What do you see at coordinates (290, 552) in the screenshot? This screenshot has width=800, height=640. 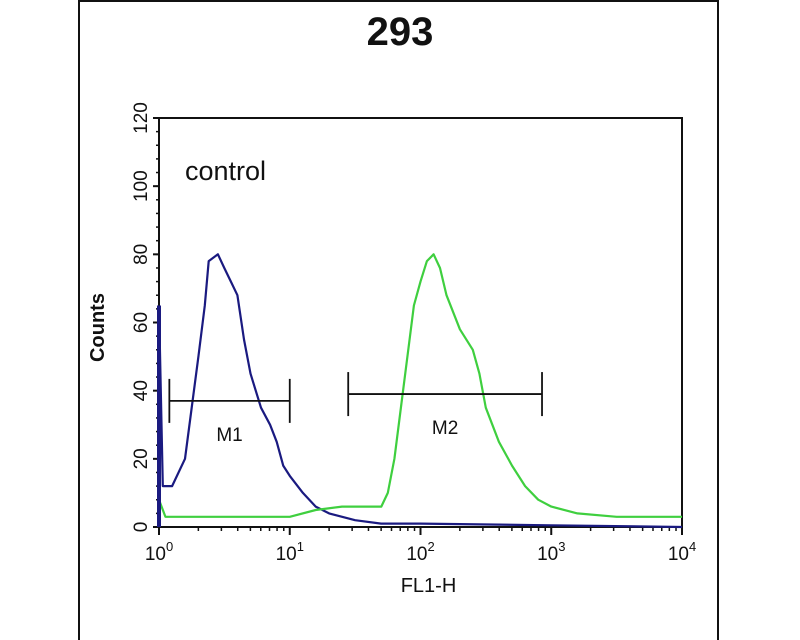 I see `x-tick-label: 10¹` at bounding box center [290, 552].